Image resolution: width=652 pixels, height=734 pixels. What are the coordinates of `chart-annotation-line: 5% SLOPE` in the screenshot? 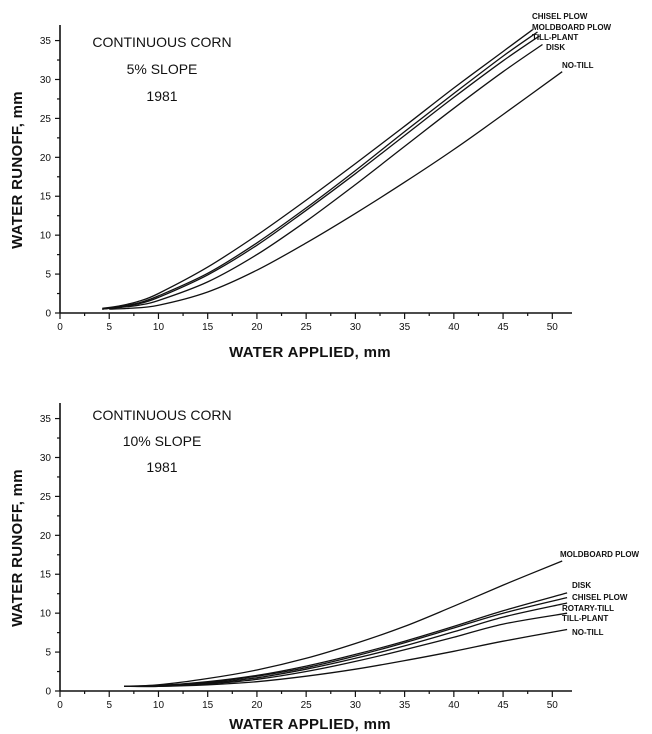 It's located at (162, 69).